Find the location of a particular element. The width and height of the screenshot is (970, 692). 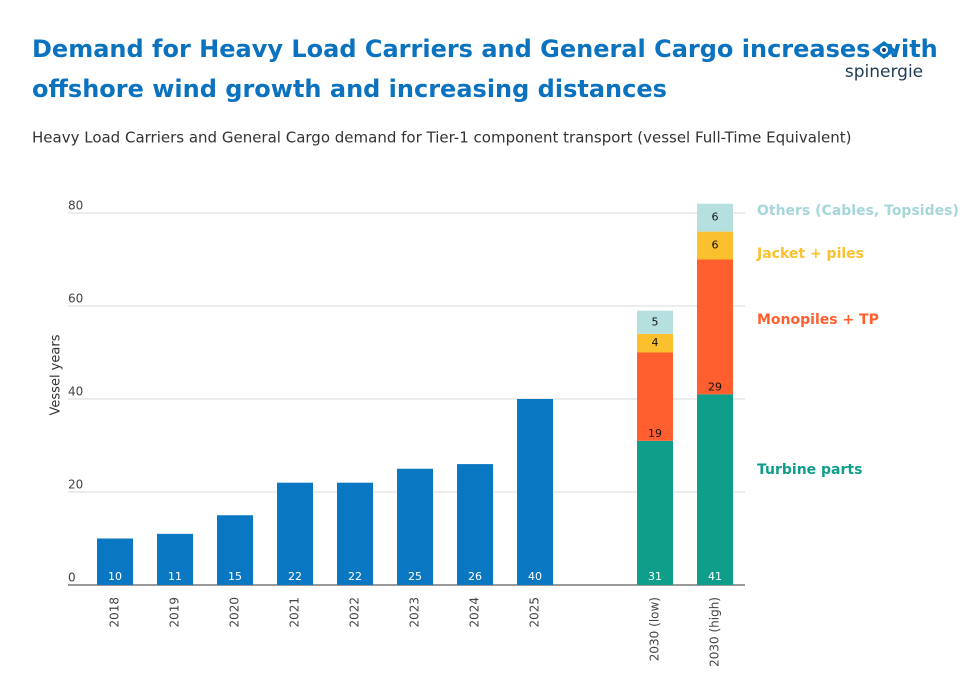

data-label: 4 is located at coordinates (655, 342).